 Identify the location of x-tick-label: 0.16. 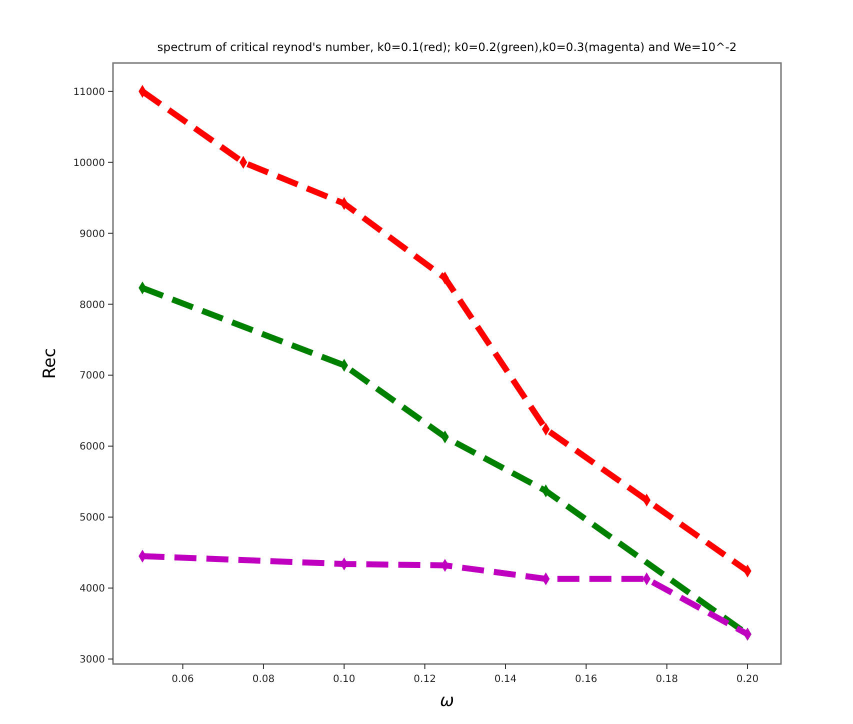
(586, 679).